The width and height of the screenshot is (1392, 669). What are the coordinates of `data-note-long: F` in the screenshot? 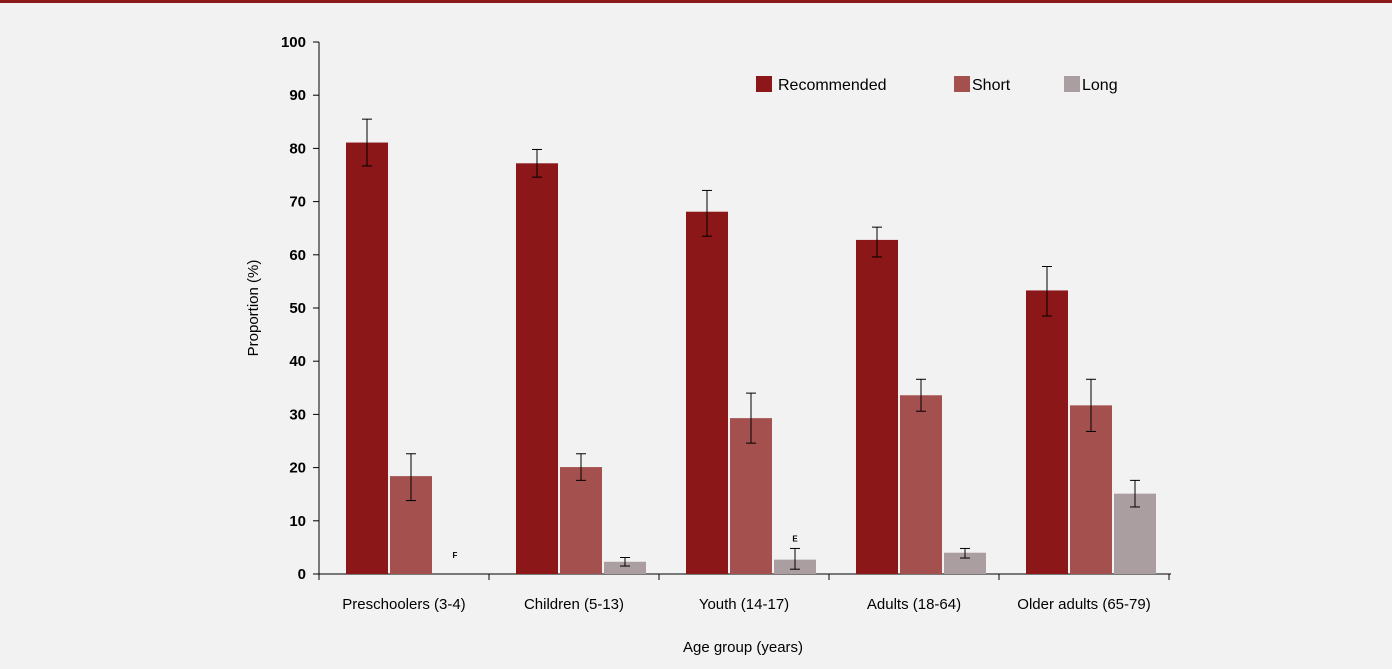 It's located at (455, 555).